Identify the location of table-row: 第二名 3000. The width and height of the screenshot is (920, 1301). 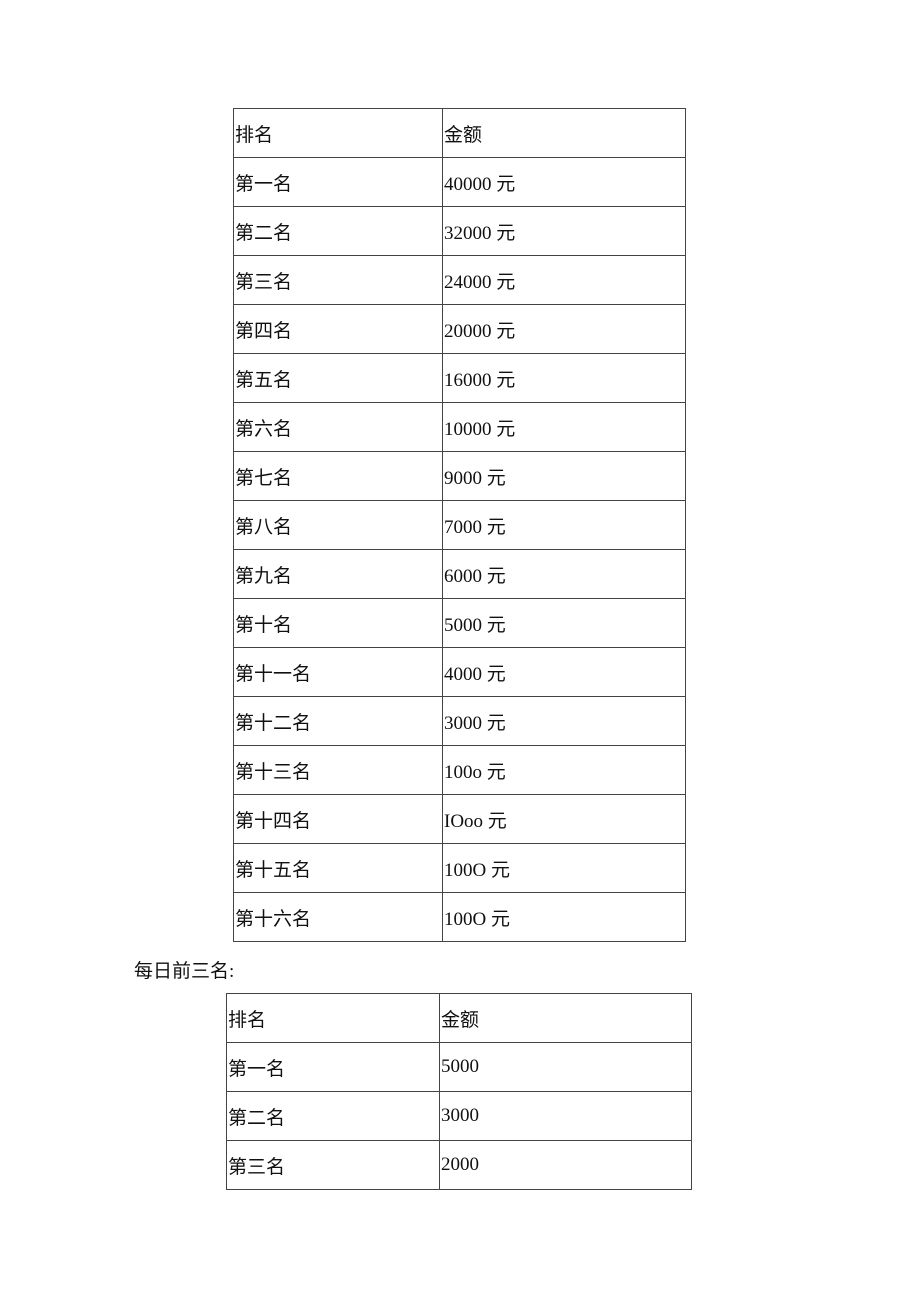
(459, 1116).